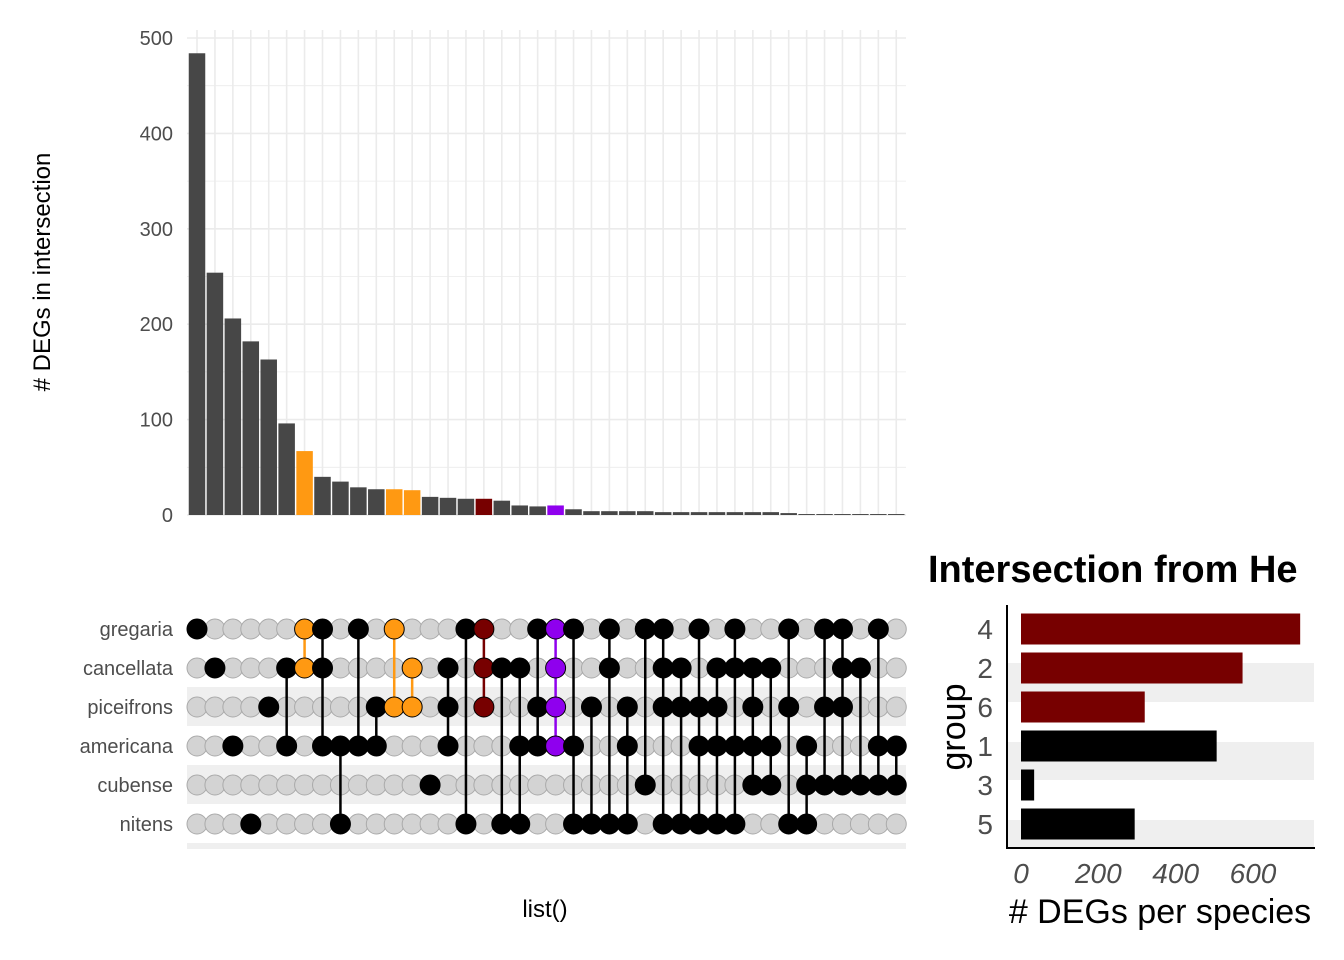 This screenshot has width=1344, height=960. What do you see at coordinates (985, 629) in the screenshot?
I see `species-y-tick-label: 4` at bounding box center [985, 629].